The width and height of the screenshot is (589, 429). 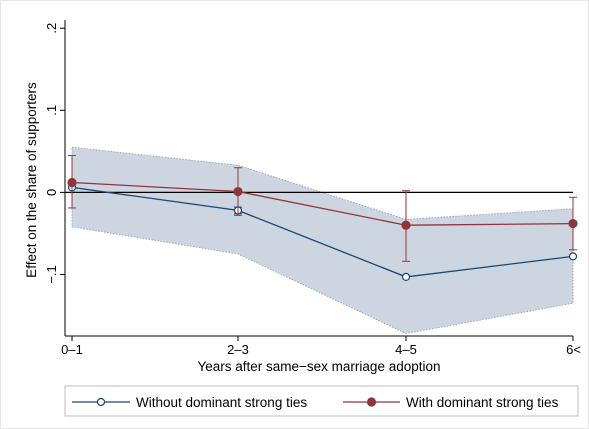 What do you see at coordinates (221, 402) in the screenshot?
I see `legend-label-1: Without dominant strong ties` at bounding box center [221, 402].